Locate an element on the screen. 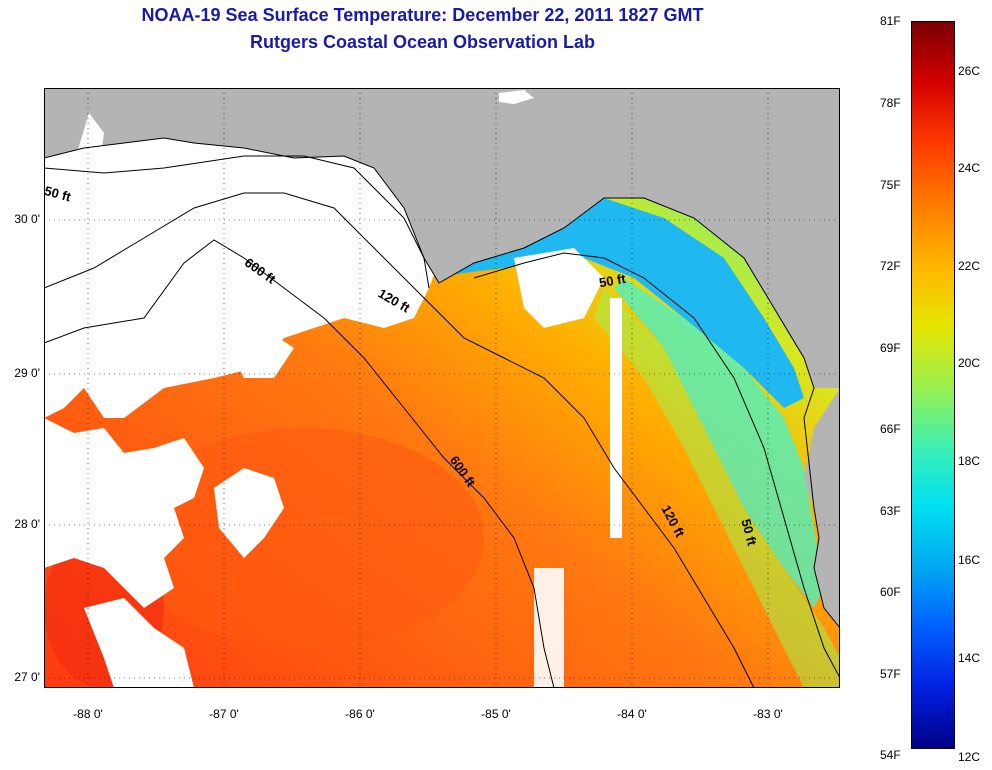 The width and height of the screenshot is (992, 770). colorbar-label-f: 69F is located at coordinates (890, 348).